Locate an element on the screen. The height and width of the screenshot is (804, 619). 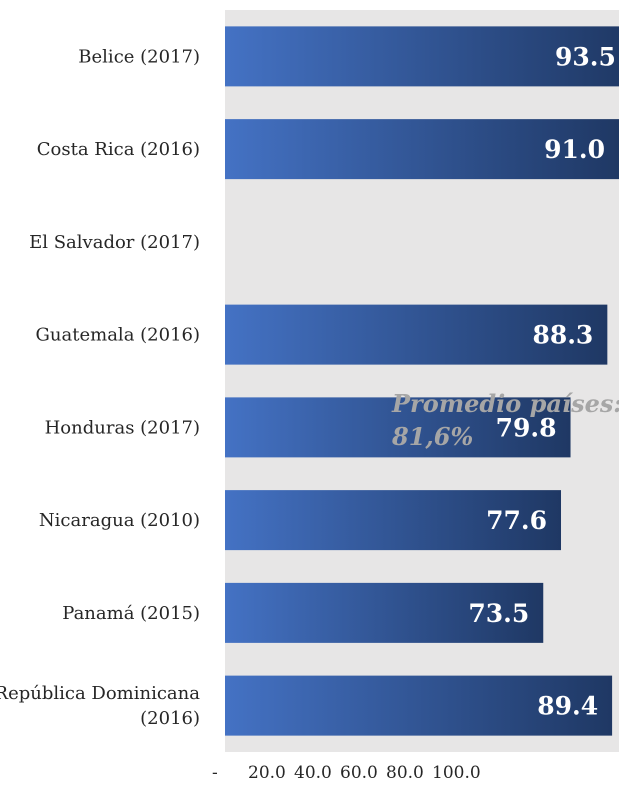
category-label: Guatemala (2016) is located at coordinates (118, 335).